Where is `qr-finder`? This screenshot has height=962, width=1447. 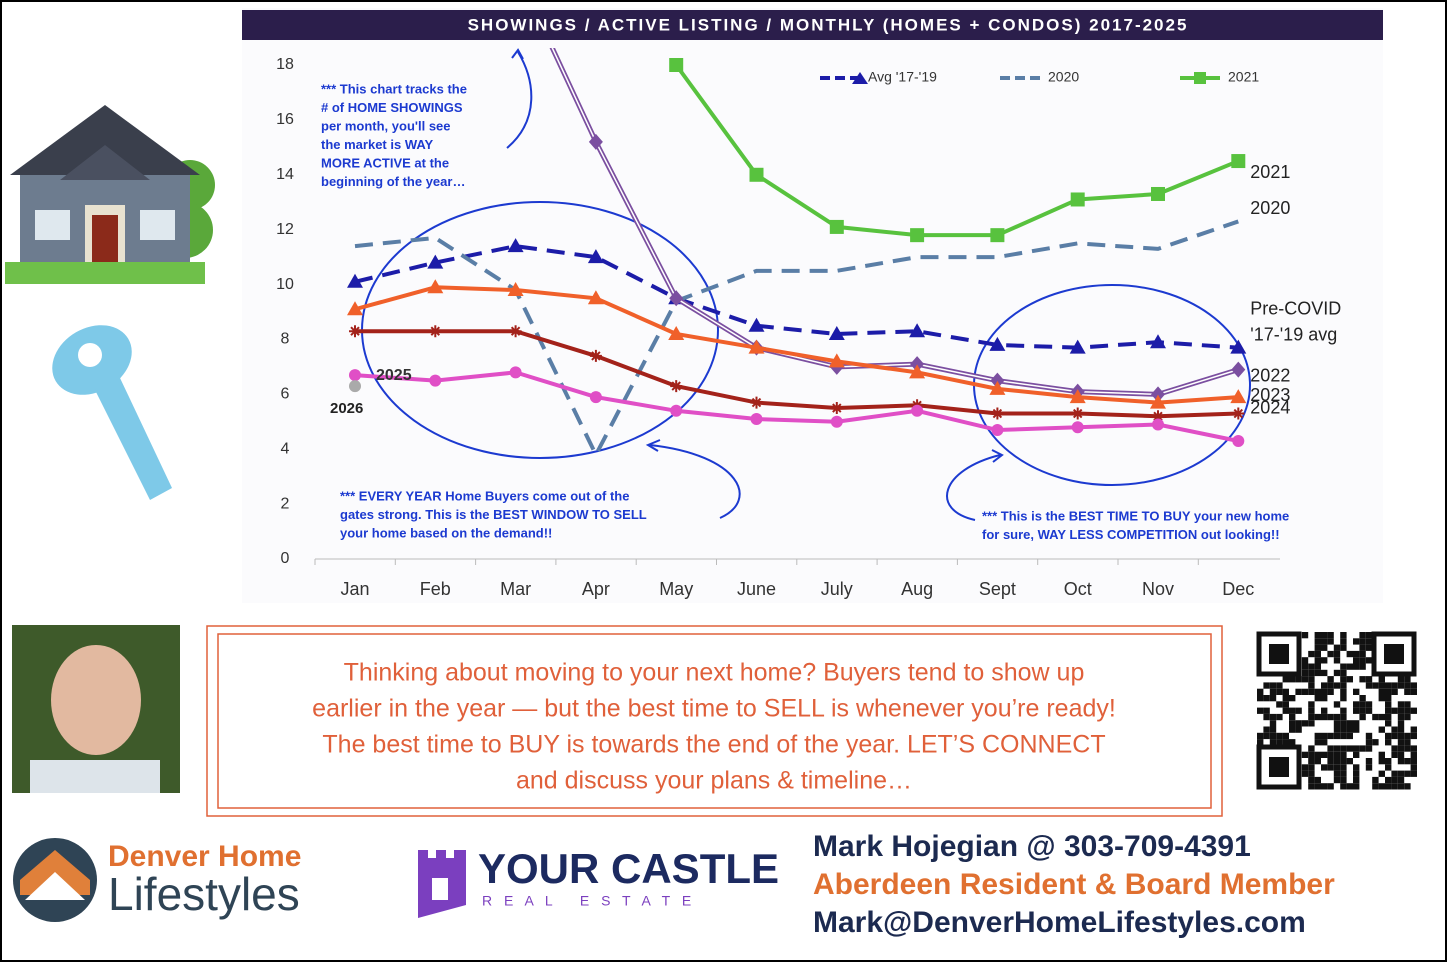 qr-finder is located at coordinates (1279, 654).